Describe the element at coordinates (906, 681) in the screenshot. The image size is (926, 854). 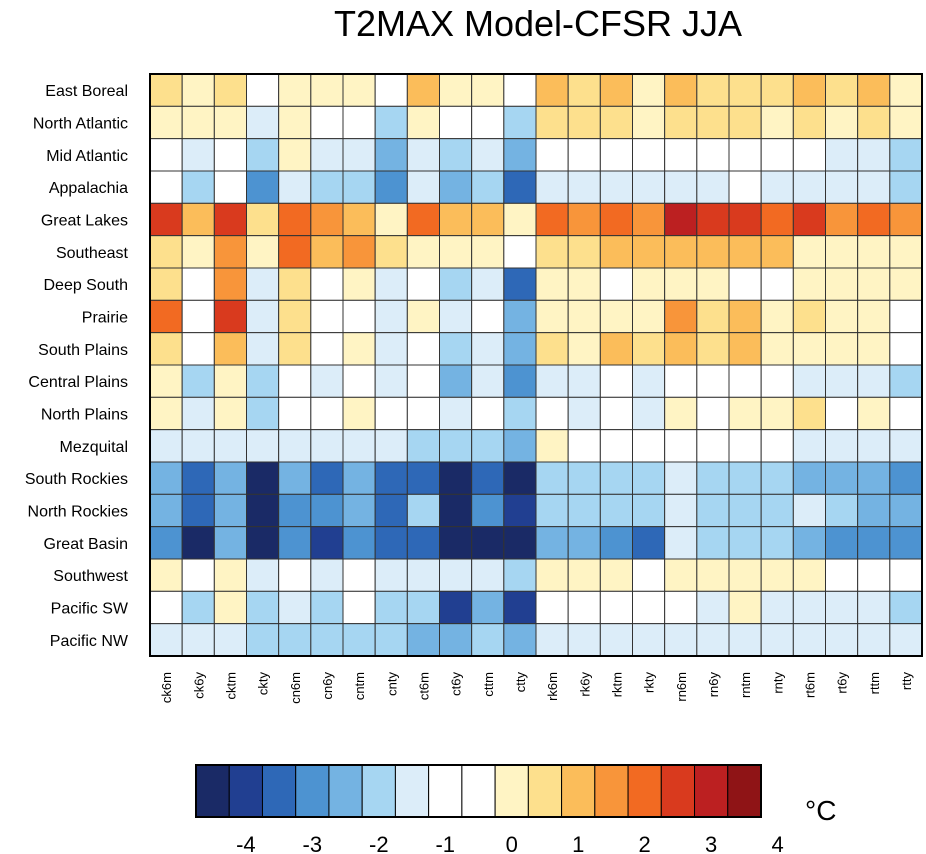
I see `column-label: rtty` at that location.